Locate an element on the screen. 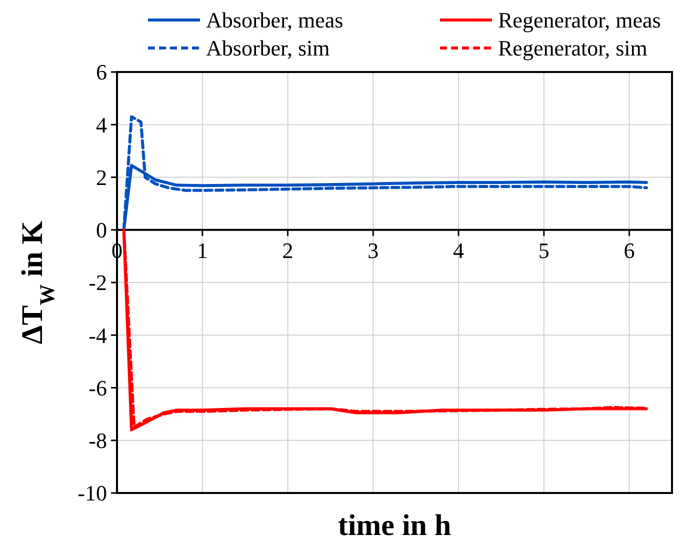 This screenshot has width=681, height=543. x-tick-label: 1 is located at coordinates (202, 250).